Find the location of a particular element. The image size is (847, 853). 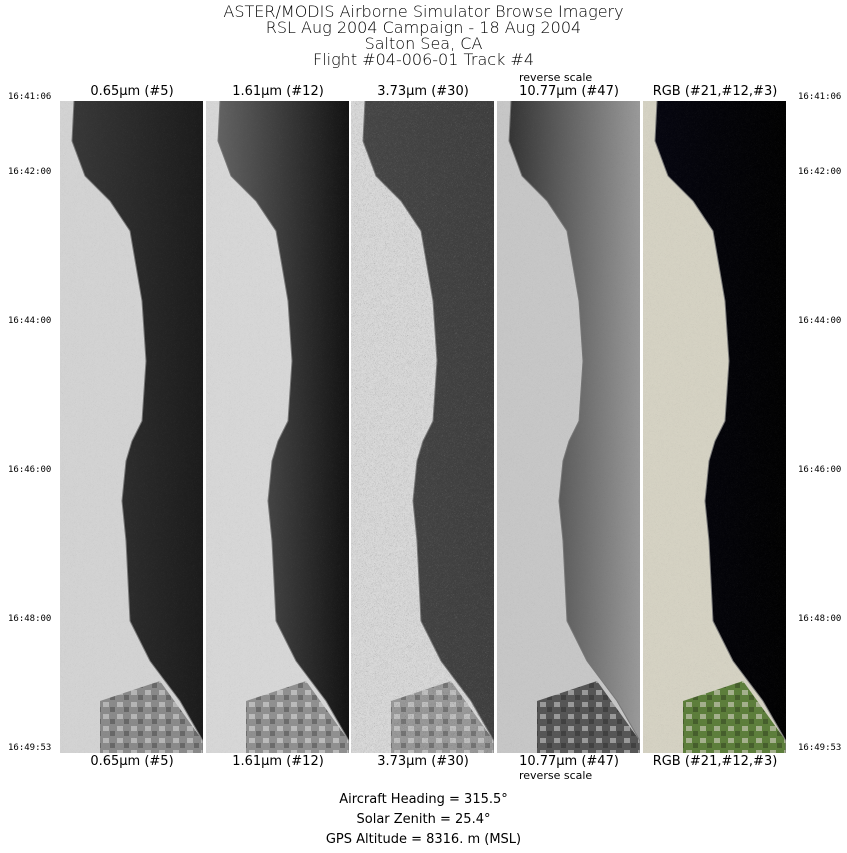

panel-label-bottom: 10.77µm (#47) is located at coordinates (569, 761).